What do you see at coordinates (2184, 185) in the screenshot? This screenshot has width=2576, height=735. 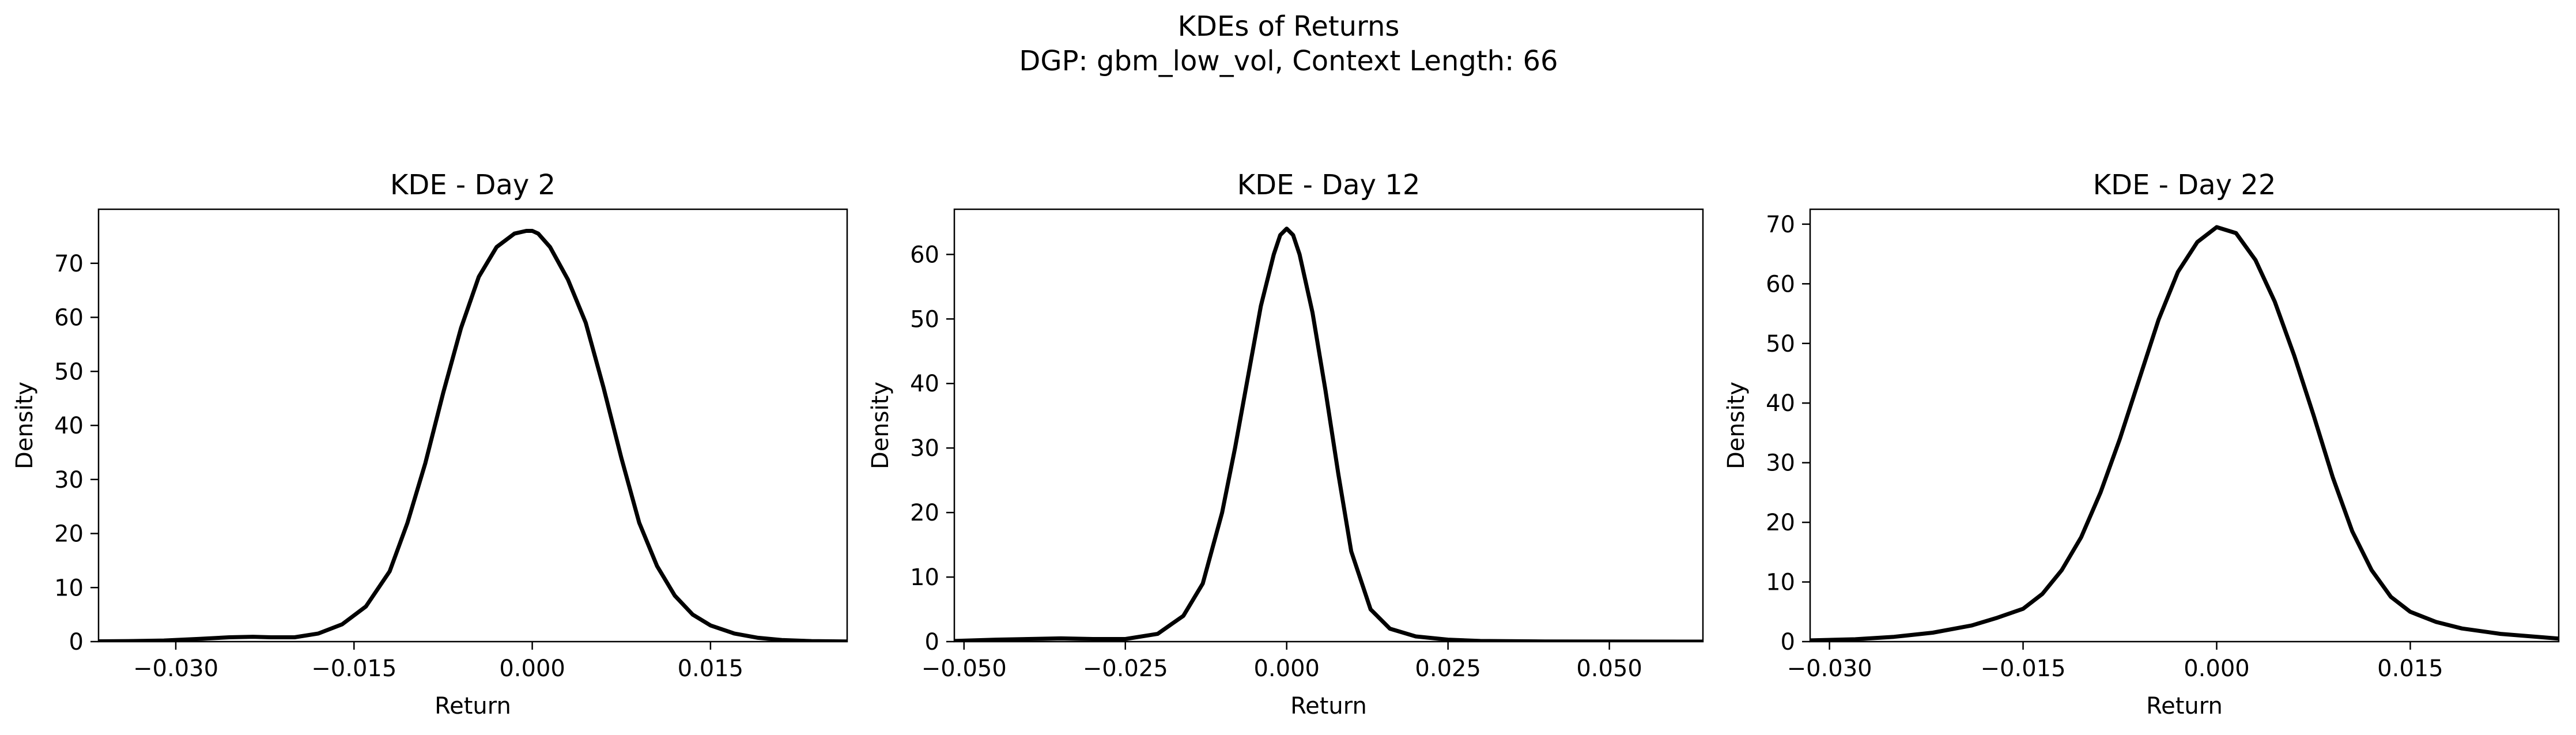 I see `subplot-title: KDE - Day 22` at bounding box center [2184, 185].